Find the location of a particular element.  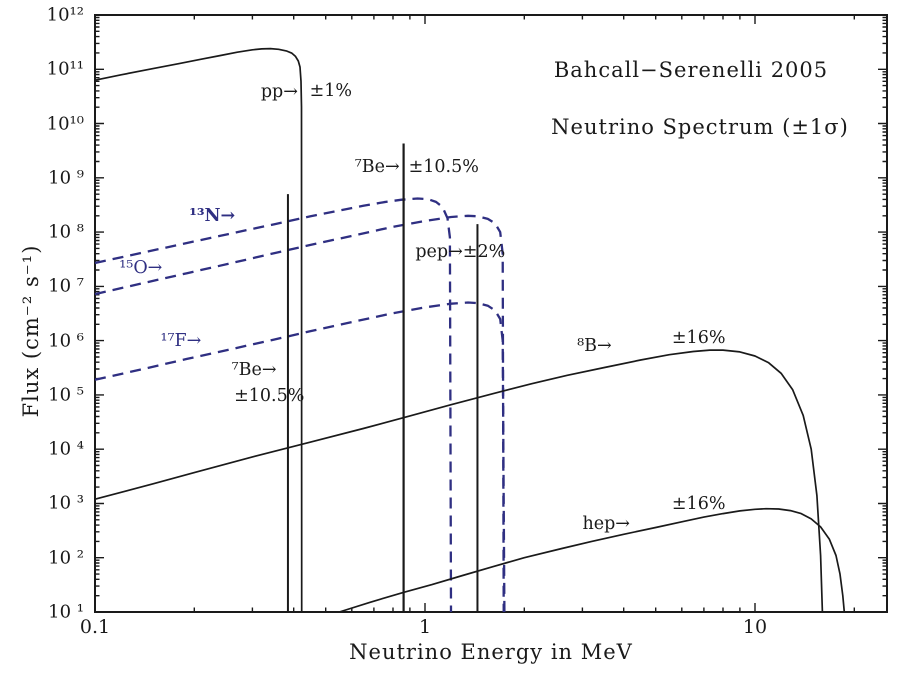

y-tick-label-1e4: 10 ⁴ is located at coordinates (66, 449).